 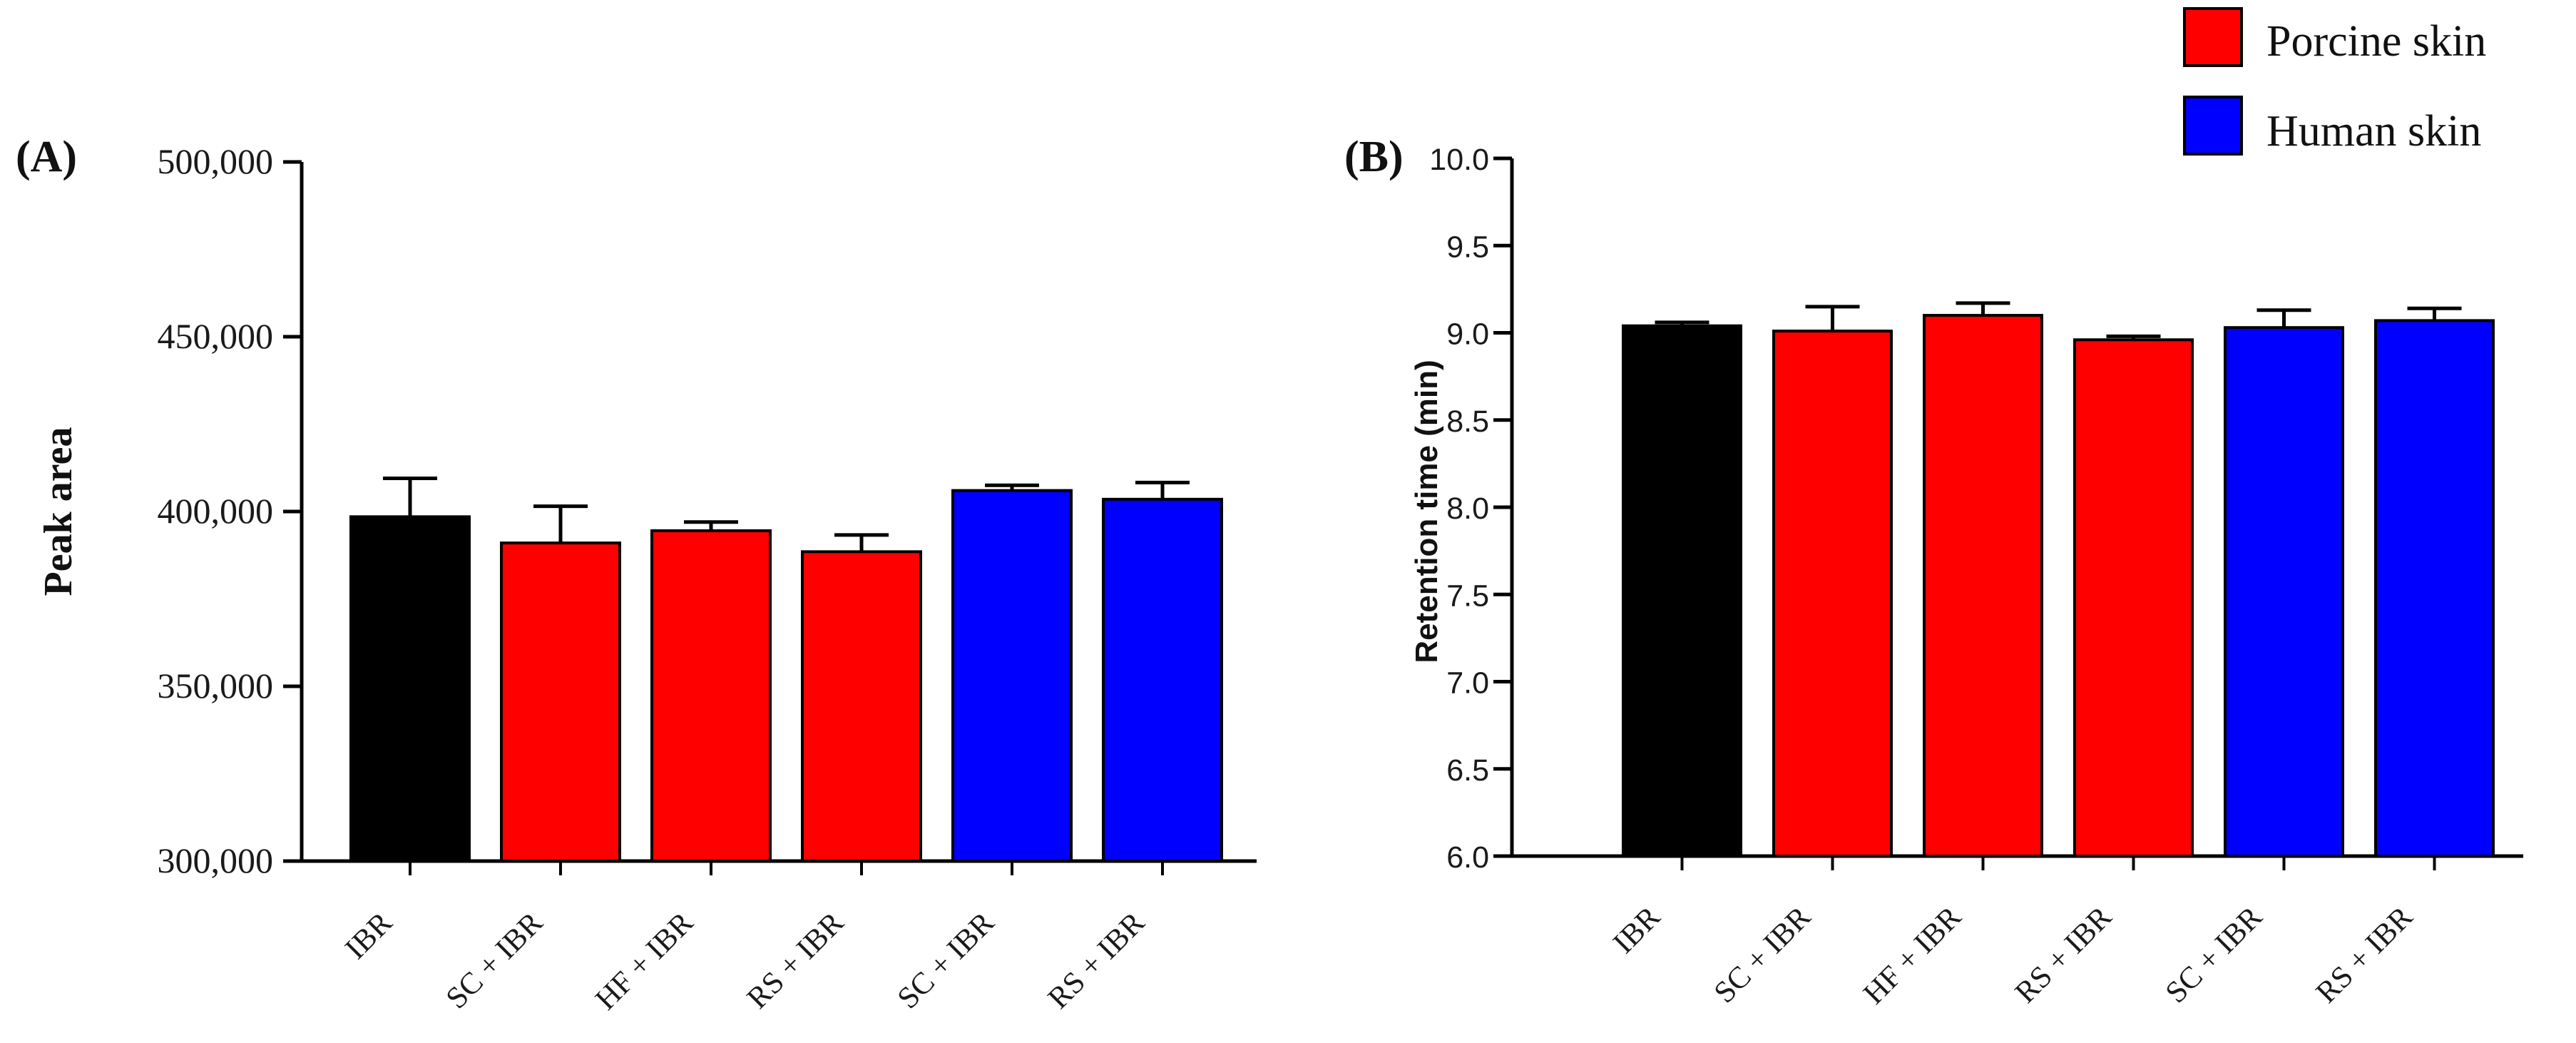 I want to click on panel-b-y-tick-label: 6.5, so click(x=1468, y=771).